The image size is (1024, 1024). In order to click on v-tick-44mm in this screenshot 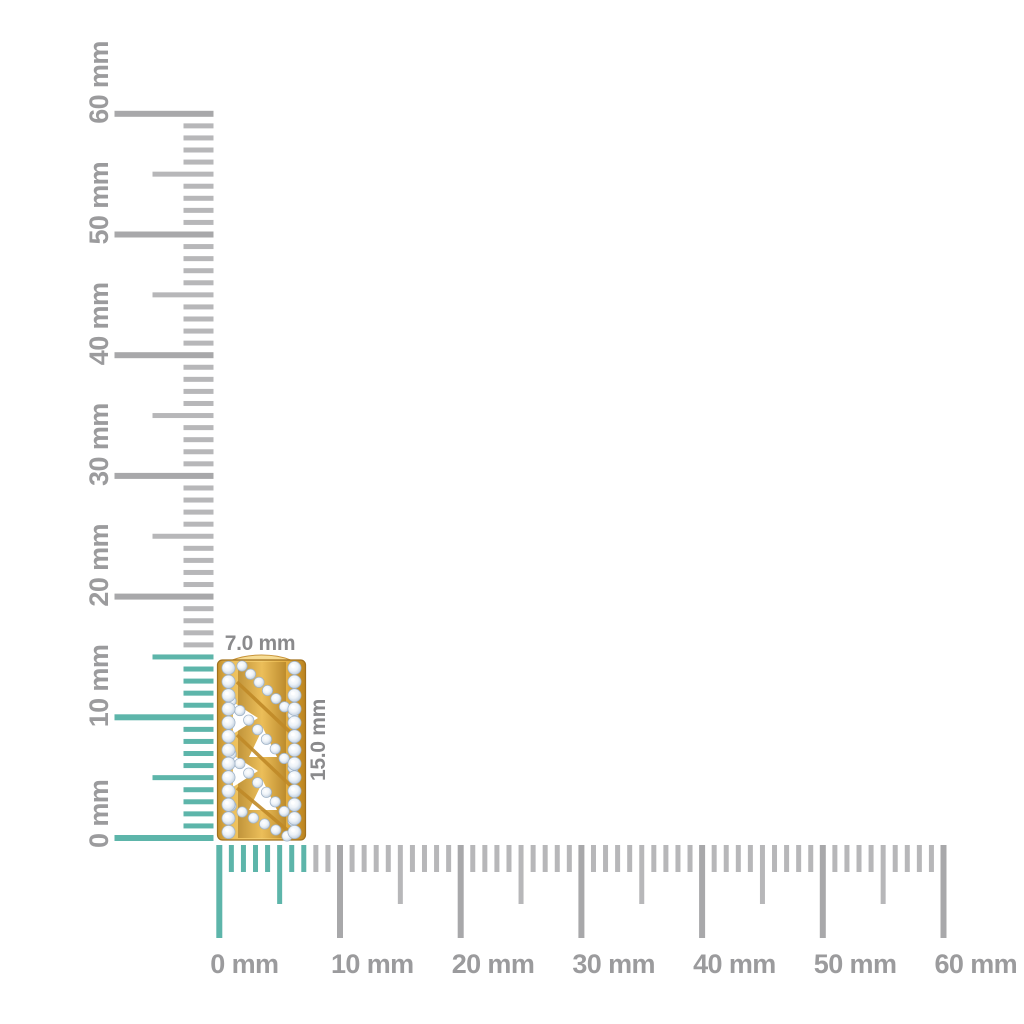, I will do `click(198, 307)`.